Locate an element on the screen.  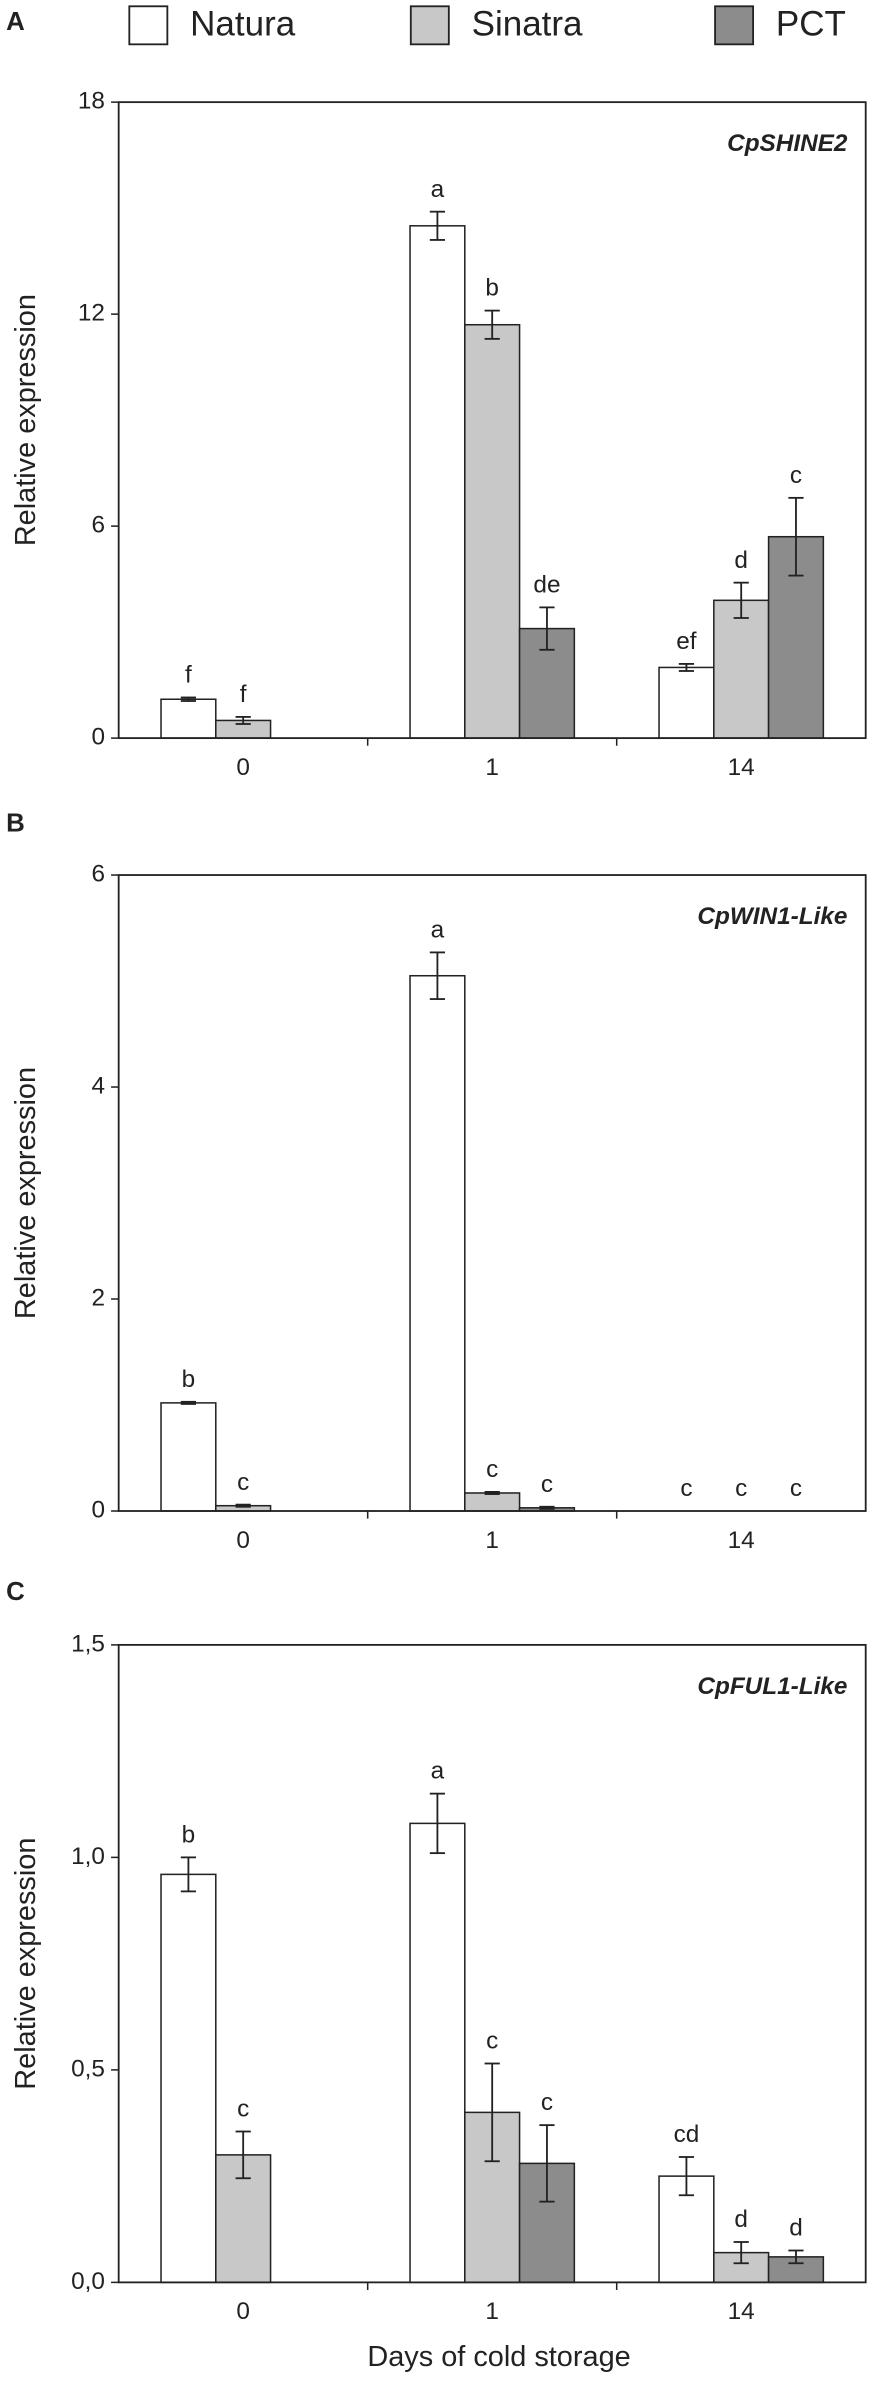
significance-letter: ef is located at coordinates (686, 641).